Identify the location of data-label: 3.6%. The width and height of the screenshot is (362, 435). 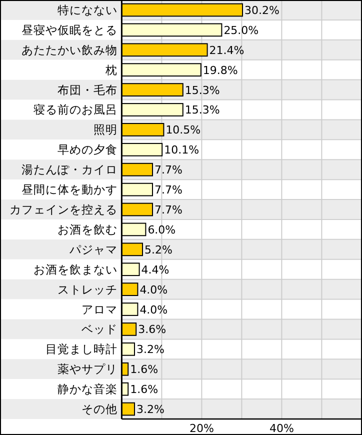
(152, 329).